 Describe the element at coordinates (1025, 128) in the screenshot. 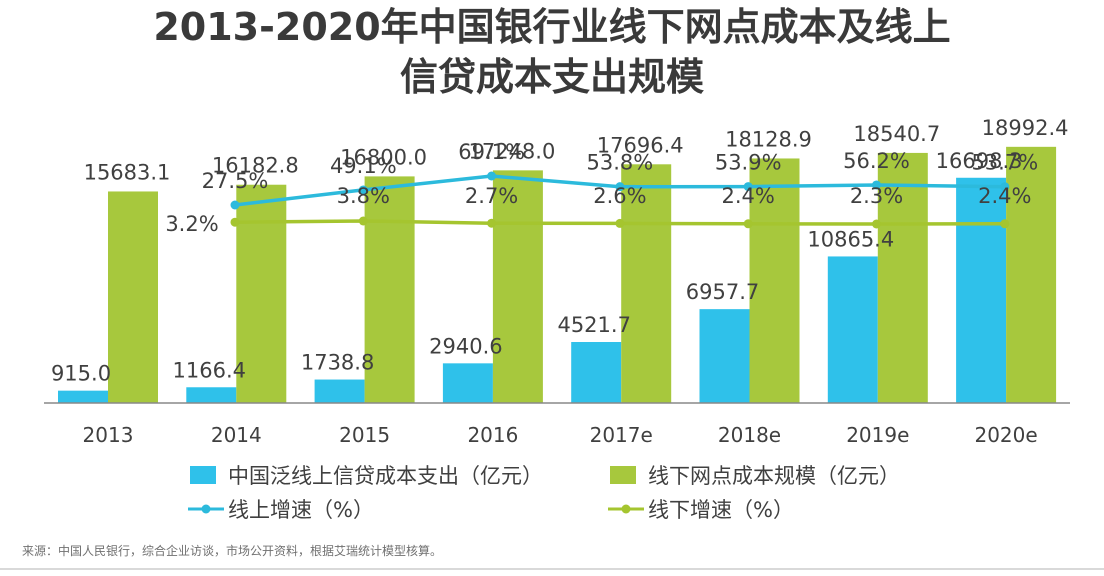

I see `bar-offline-label-2020e: 18992.4` at that location.